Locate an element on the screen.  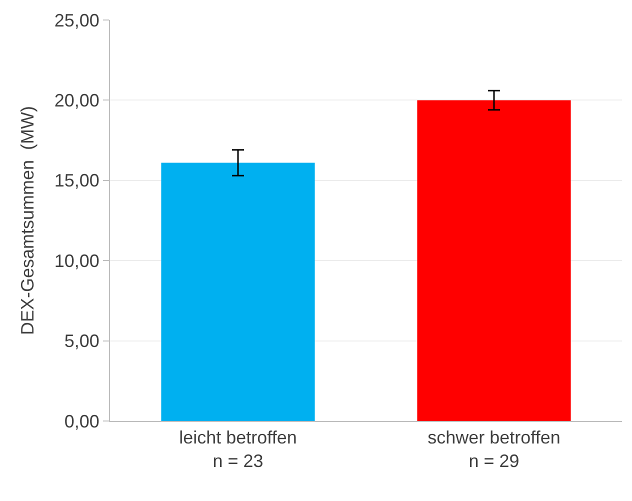
y-tick-label: 0,00 is located at coordinates (82, 421).